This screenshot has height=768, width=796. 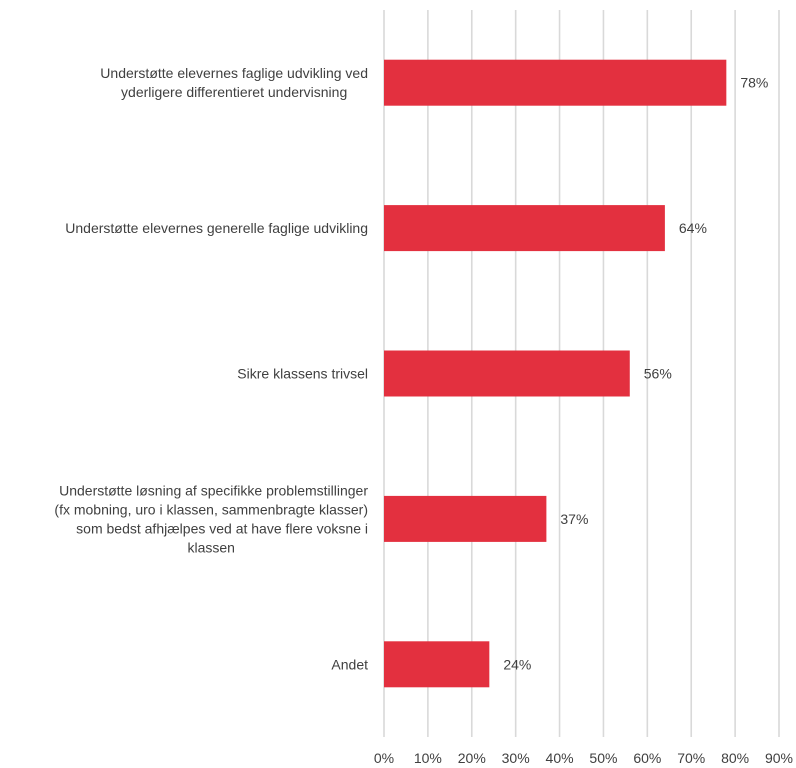 I want to click on category-label-line: yderligere differentieret undervisning, so click(x=234, y=92).